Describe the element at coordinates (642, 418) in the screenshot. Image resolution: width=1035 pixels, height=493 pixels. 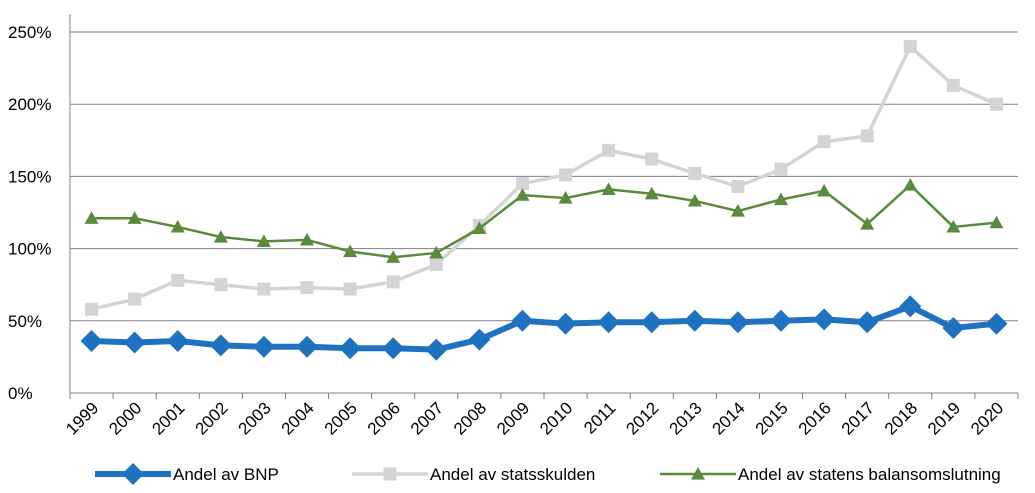
I see `x-tick-label: 2012` at that location.